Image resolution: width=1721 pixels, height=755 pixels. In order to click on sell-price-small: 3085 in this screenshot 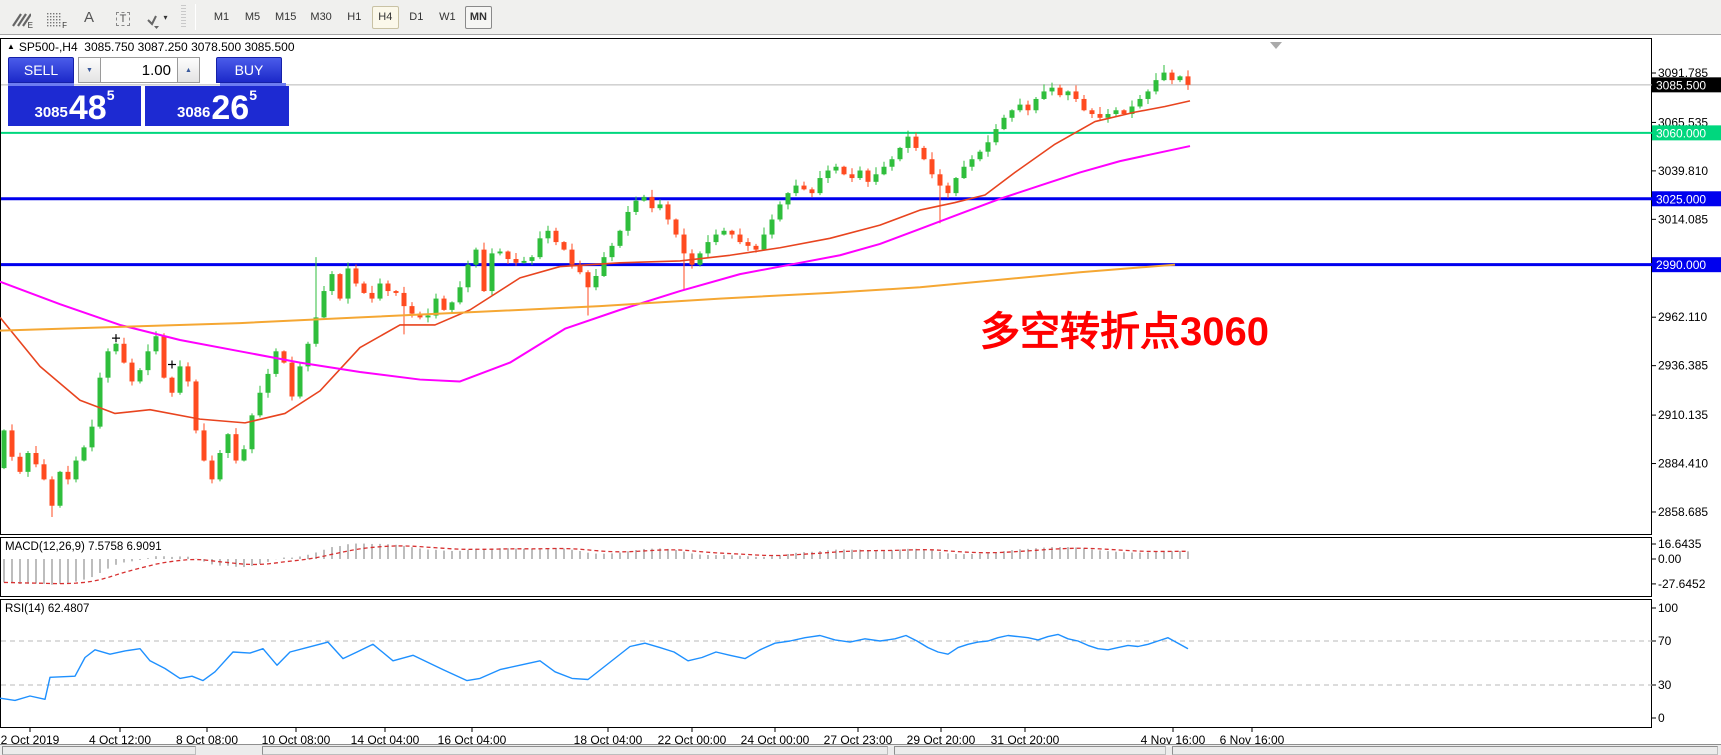, I will do `click(51, 112)`.